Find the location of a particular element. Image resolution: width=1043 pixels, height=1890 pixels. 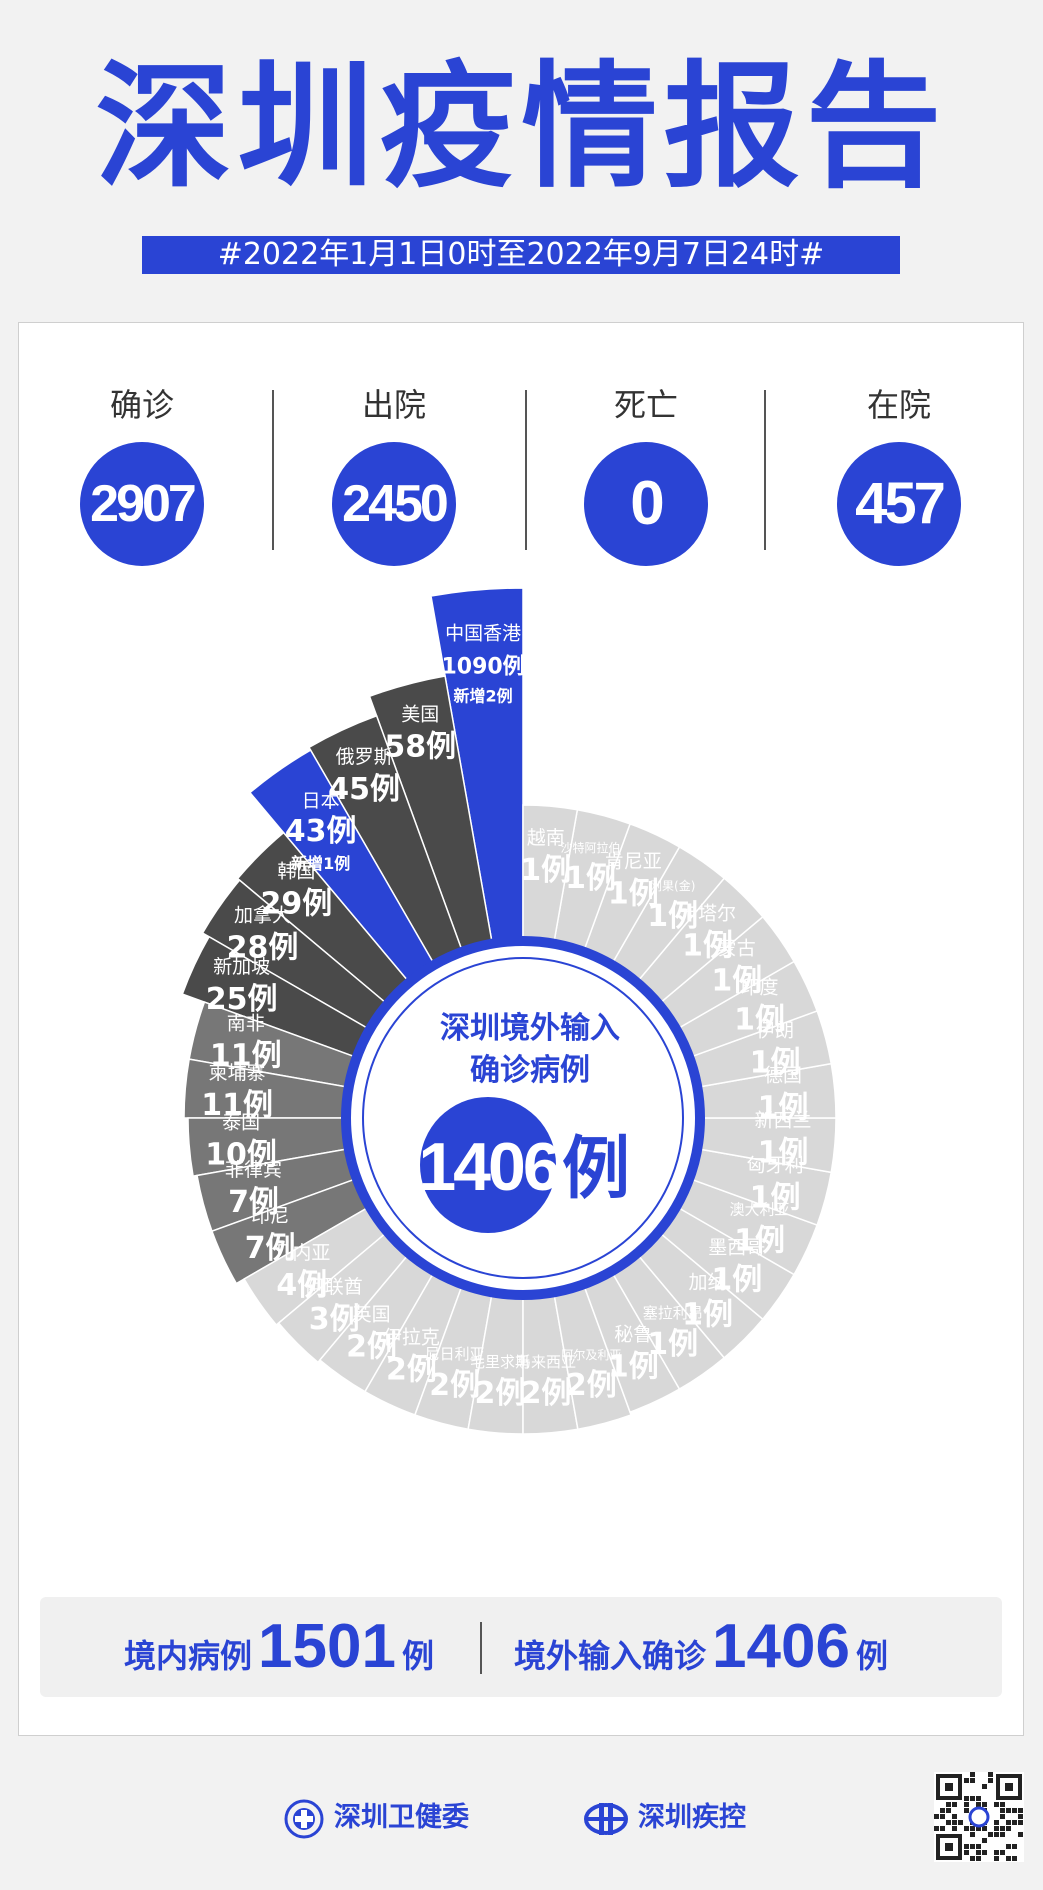

sector-value-label: 3例 is located at coordinates (334, 1319).